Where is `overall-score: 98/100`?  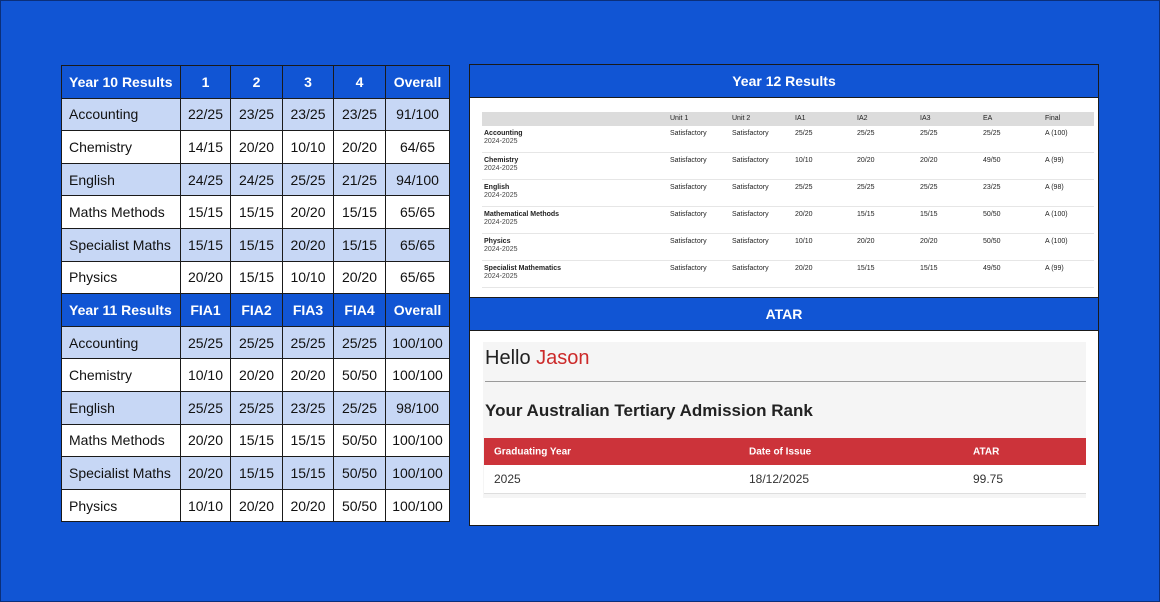 overall-score: 98/100 is located at coordinates (417, 407).